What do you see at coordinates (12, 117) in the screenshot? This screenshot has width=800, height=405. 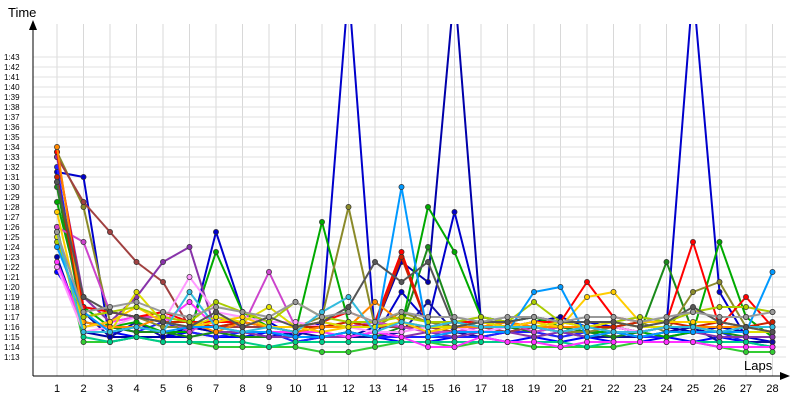 I see `y-tick-label: 1:37` at bounding box center [12, 117].